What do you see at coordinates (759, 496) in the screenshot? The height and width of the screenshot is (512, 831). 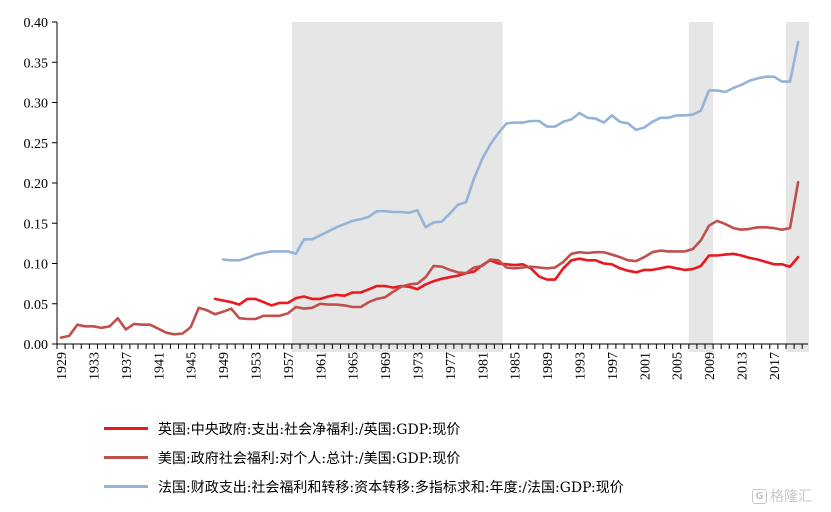 I see `watermark-logo-icon: G` at bounding box center [759, 496].